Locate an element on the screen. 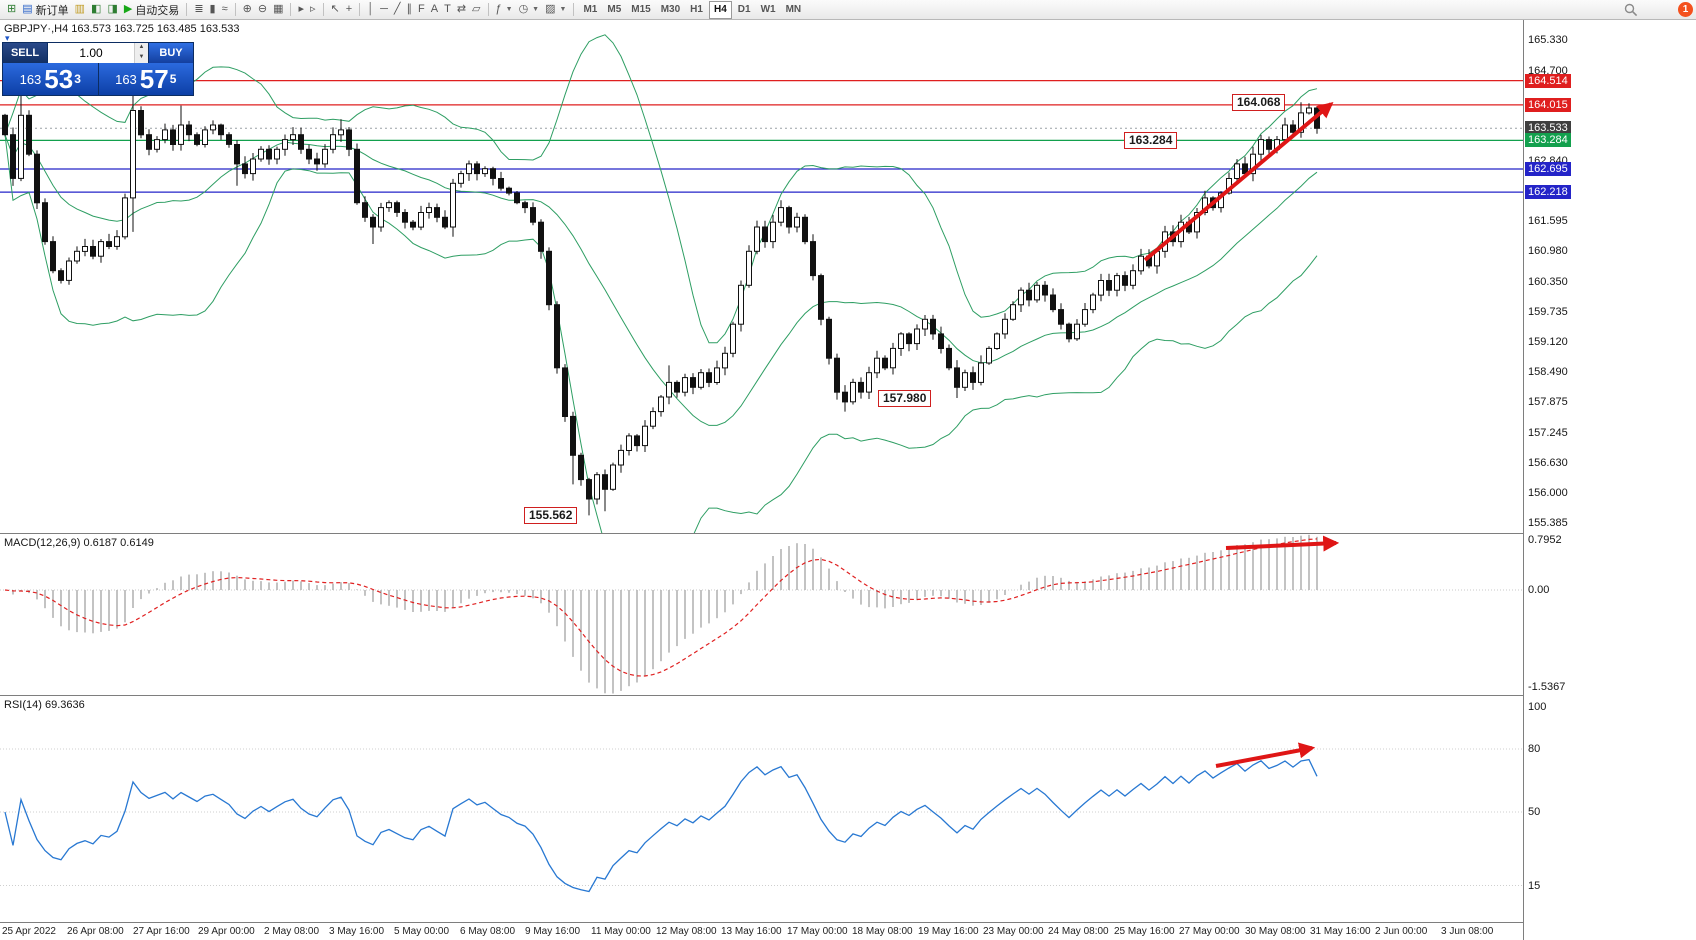 Image resolution: width=1696 pixels, height=940 pixels. candlestick-mode-button: ▮ is located at coordinates (213, 9).